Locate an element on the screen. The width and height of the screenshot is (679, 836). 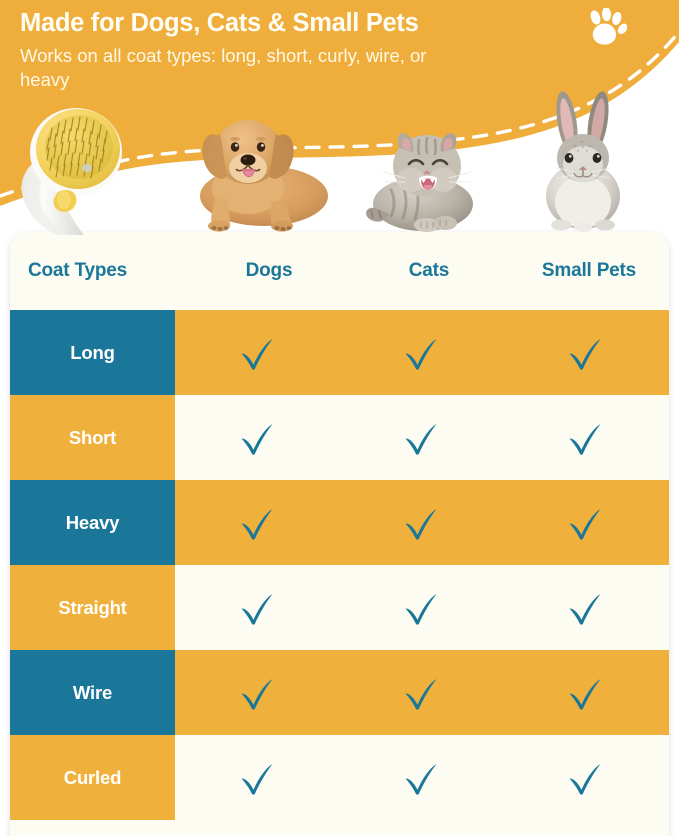
column-header-cats: Cats is located at coordinates (429, 270).